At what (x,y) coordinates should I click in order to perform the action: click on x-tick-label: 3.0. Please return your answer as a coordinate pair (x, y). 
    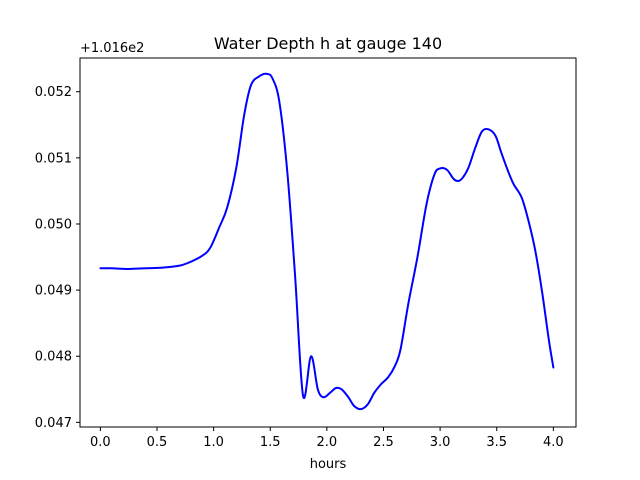
    Looking at the image, I should click on (440, 442).